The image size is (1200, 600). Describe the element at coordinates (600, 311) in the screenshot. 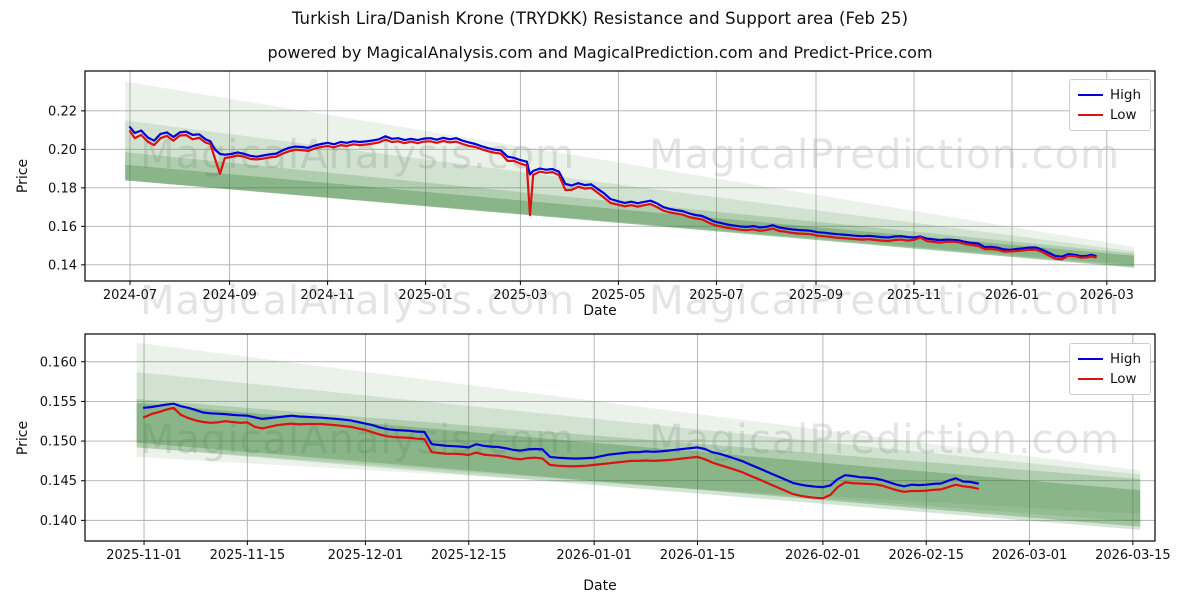

I see `top-chart-xlabel: Date` at that location.